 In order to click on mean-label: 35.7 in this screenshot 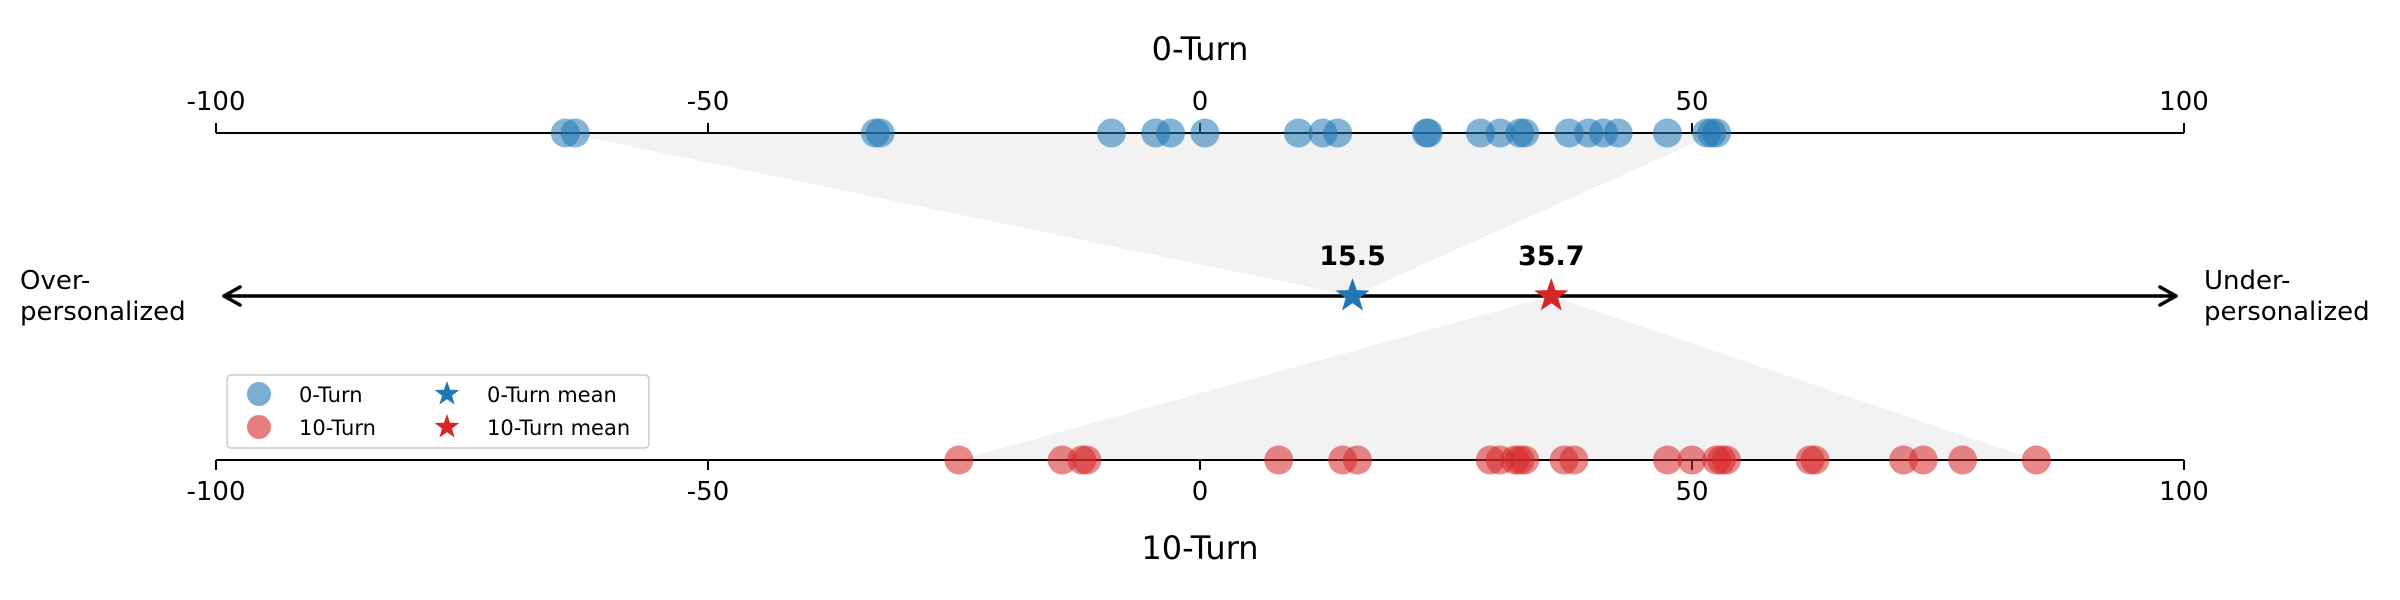, I will do `click(1551, 256)`.